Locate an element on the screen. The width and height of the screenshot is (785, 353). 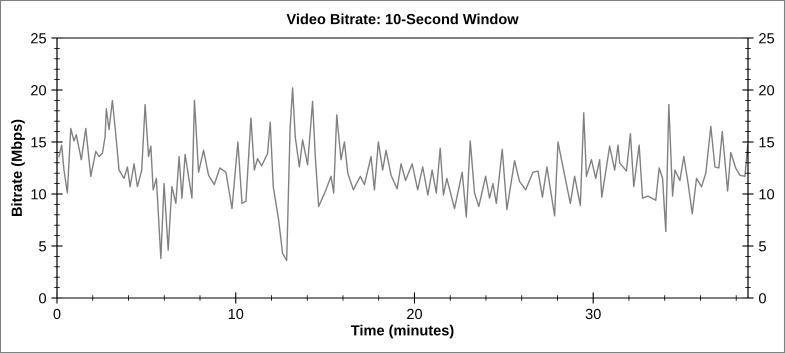
y2-tick-label: 15 is located at coordinates (767, 142).